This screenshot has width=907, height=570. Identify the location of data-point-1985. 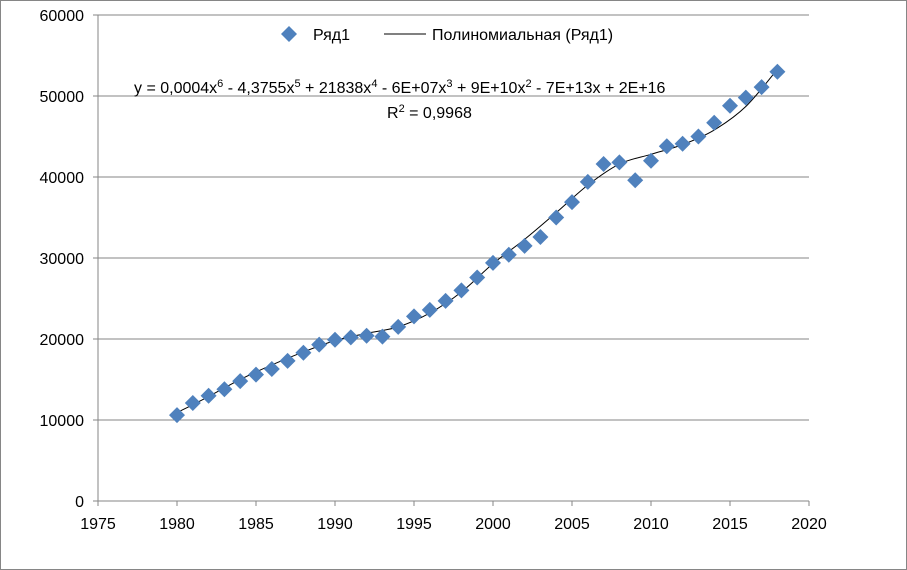
(256, 374).